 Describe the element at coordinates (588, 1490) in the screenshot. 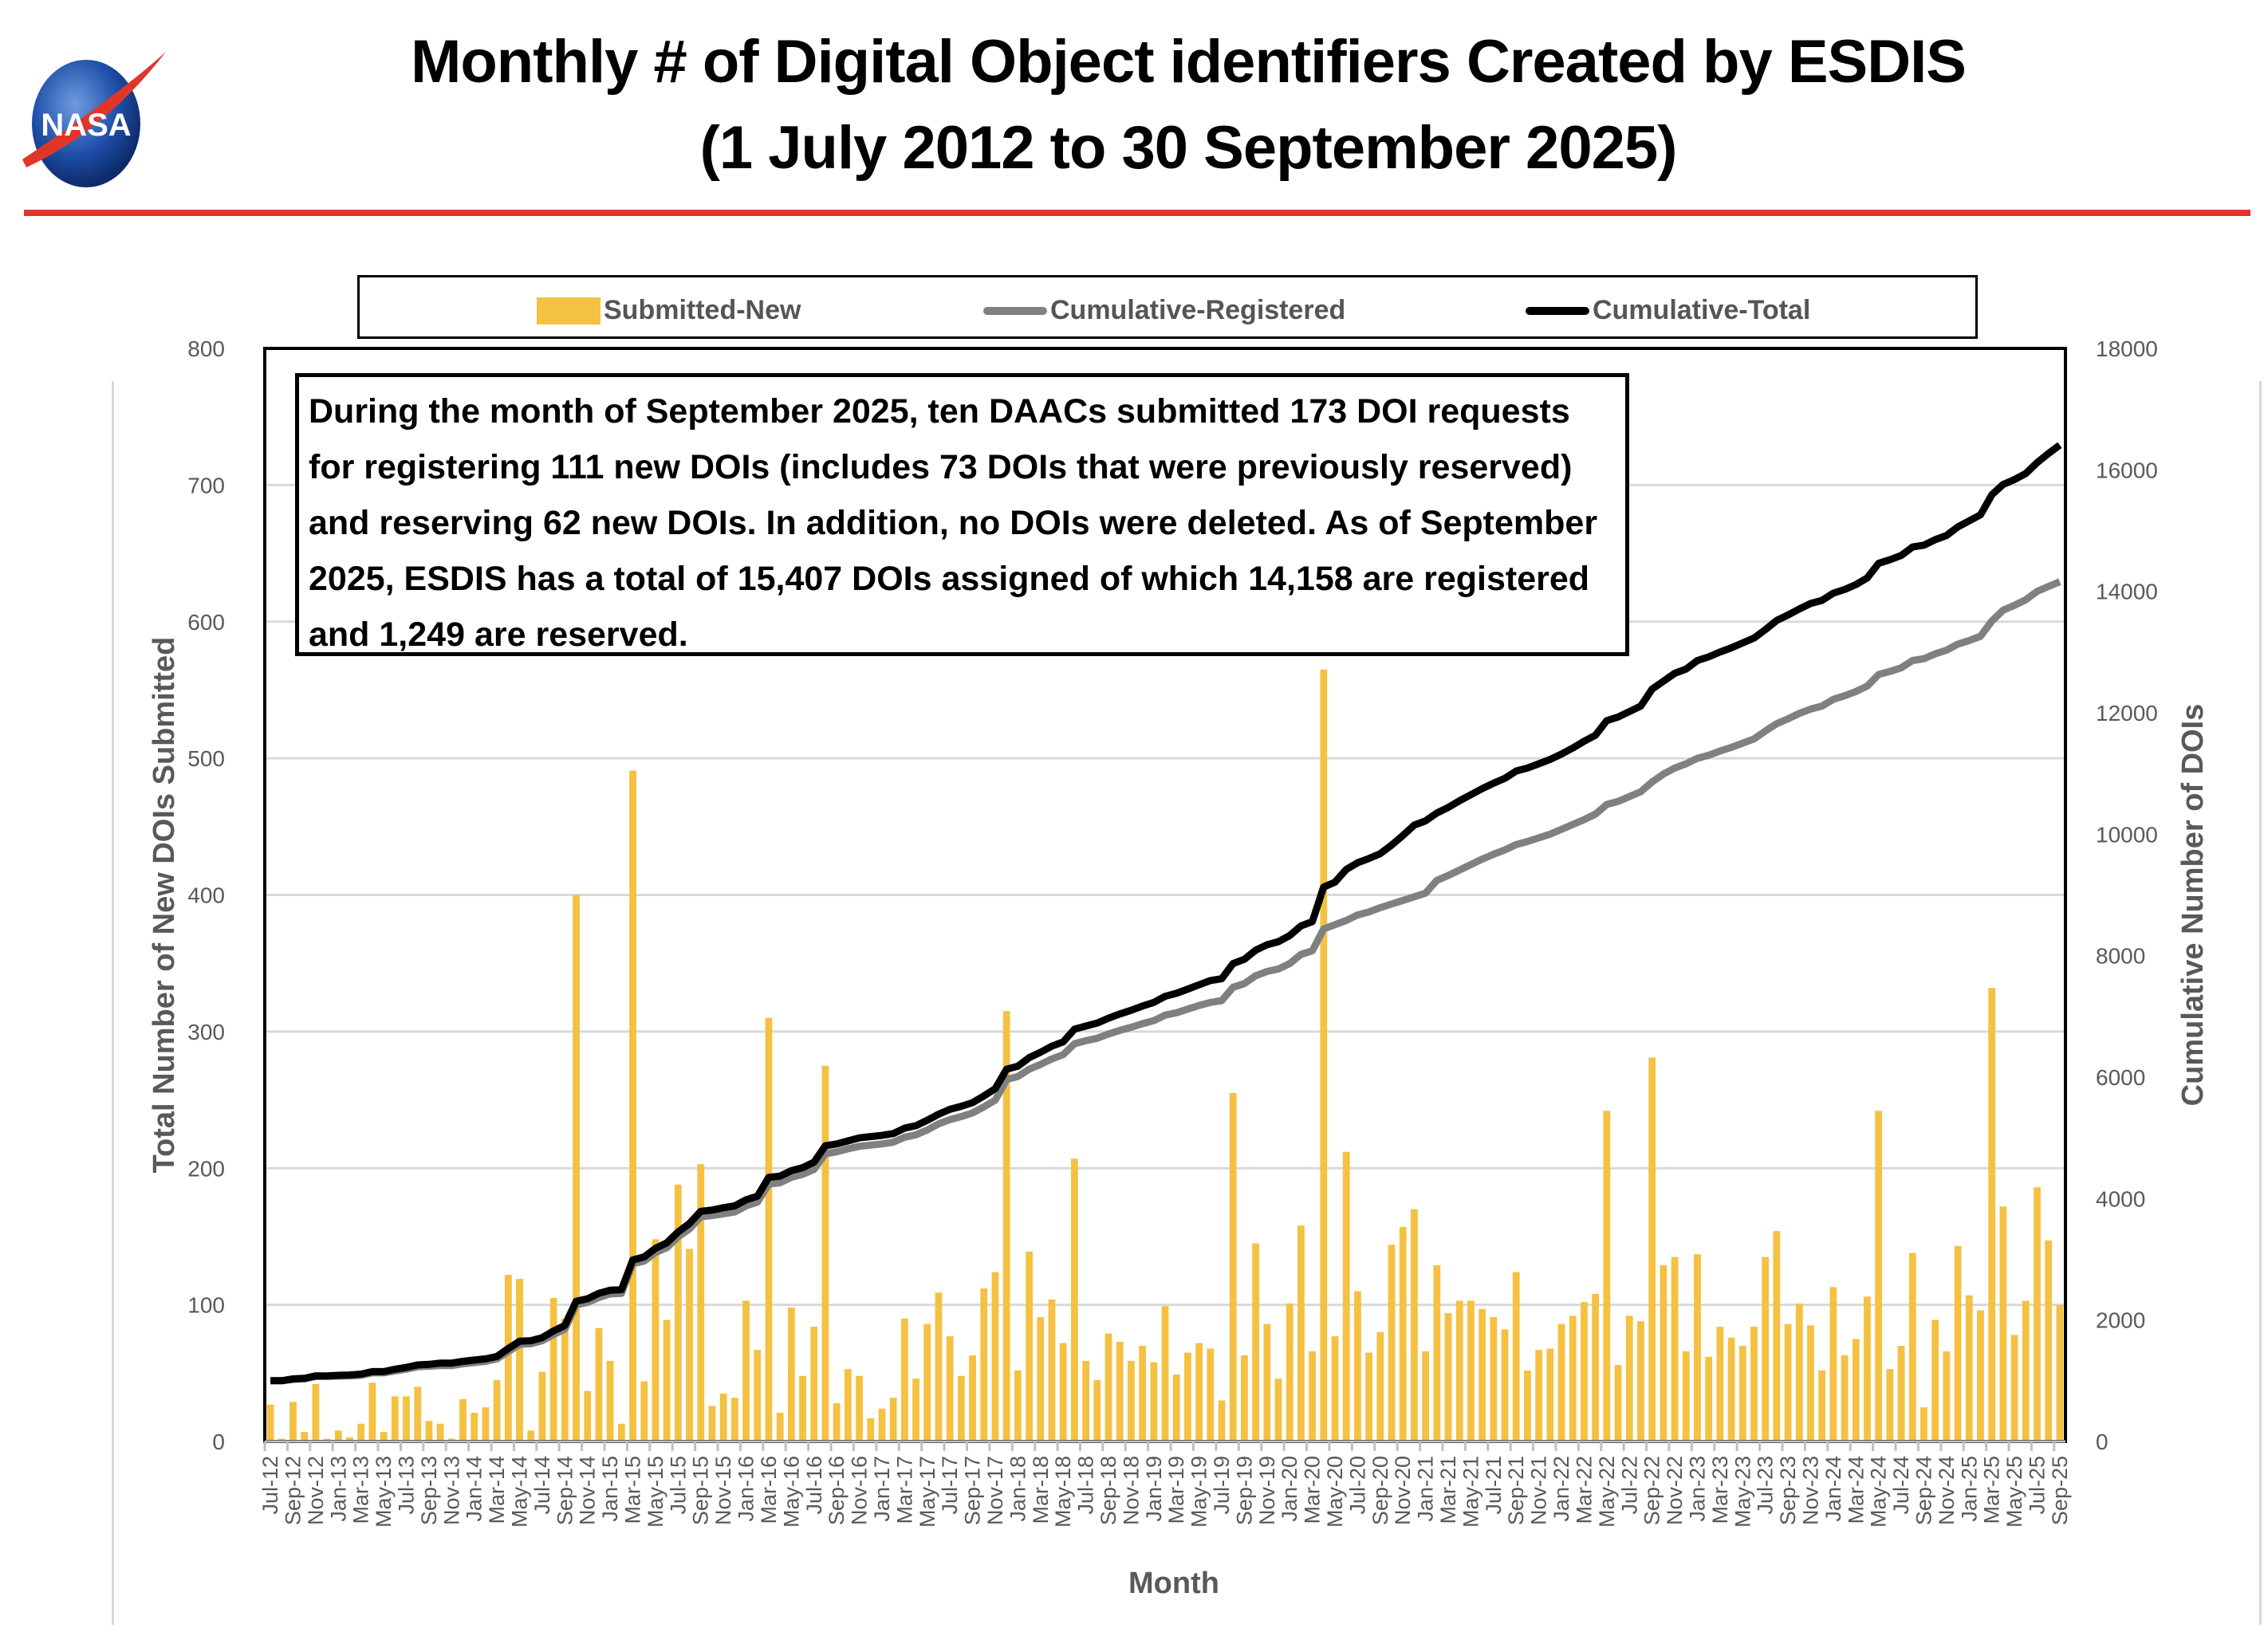

I see `x-tick-label: Nov-14` at that location.